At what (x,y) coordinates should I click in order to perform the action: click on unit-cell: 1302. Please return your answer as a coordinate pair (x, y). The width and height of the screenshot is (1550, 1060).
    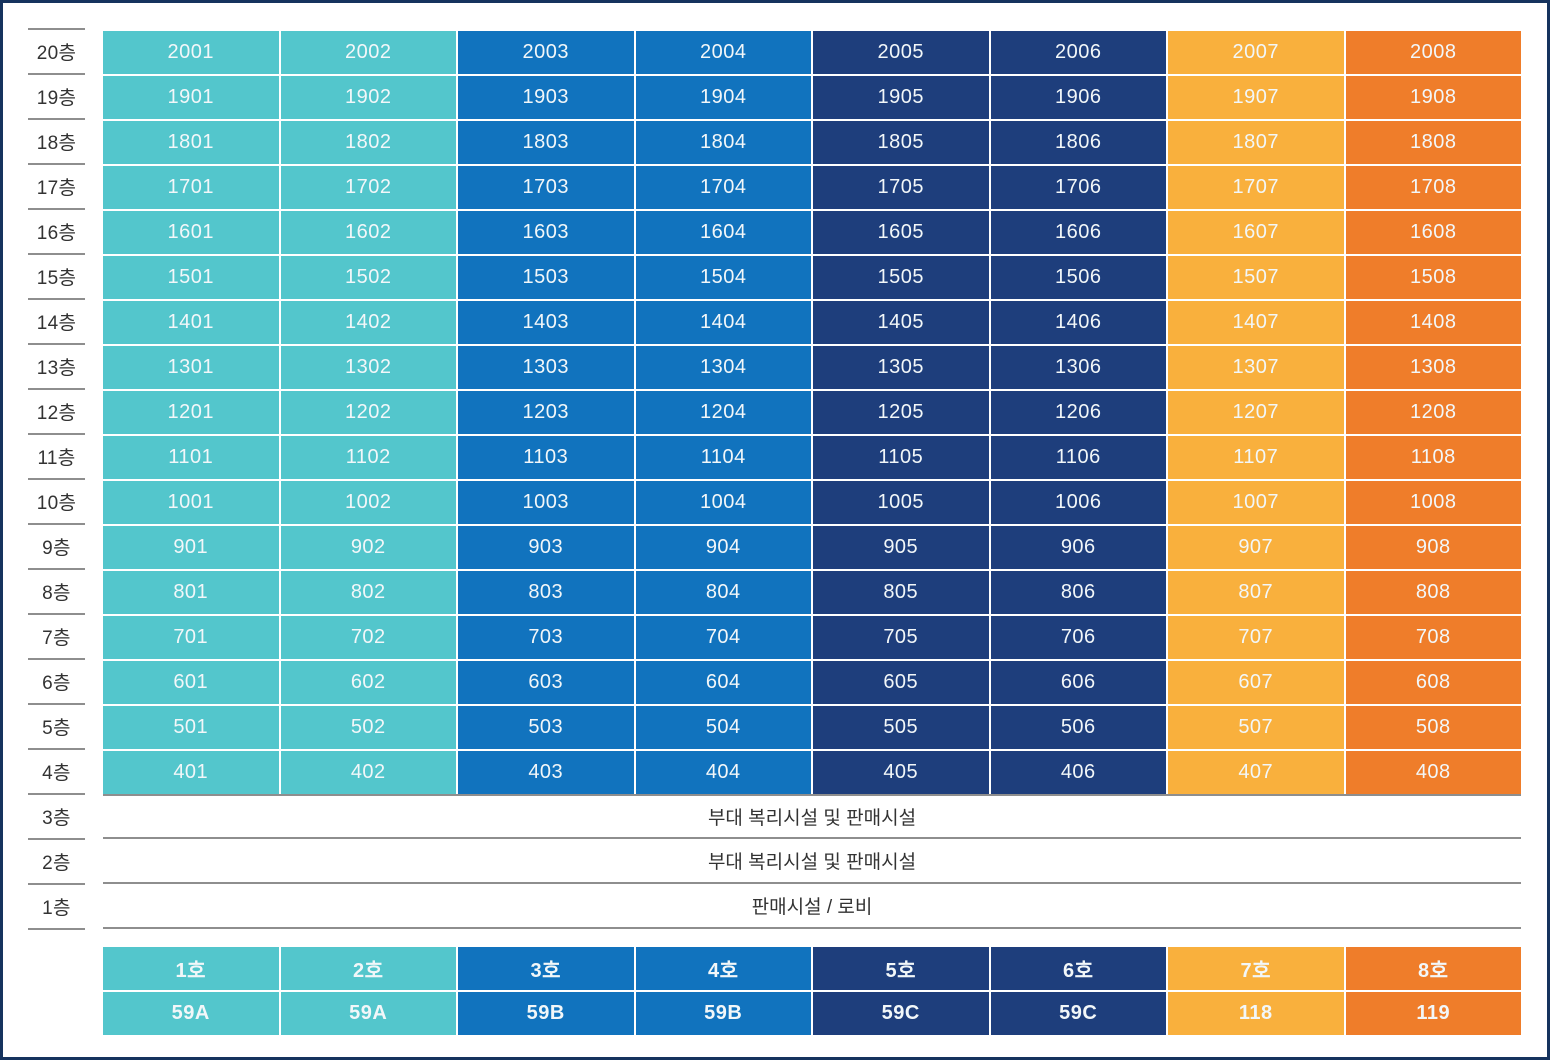
    Looking at the image, I should click on (368, 367).